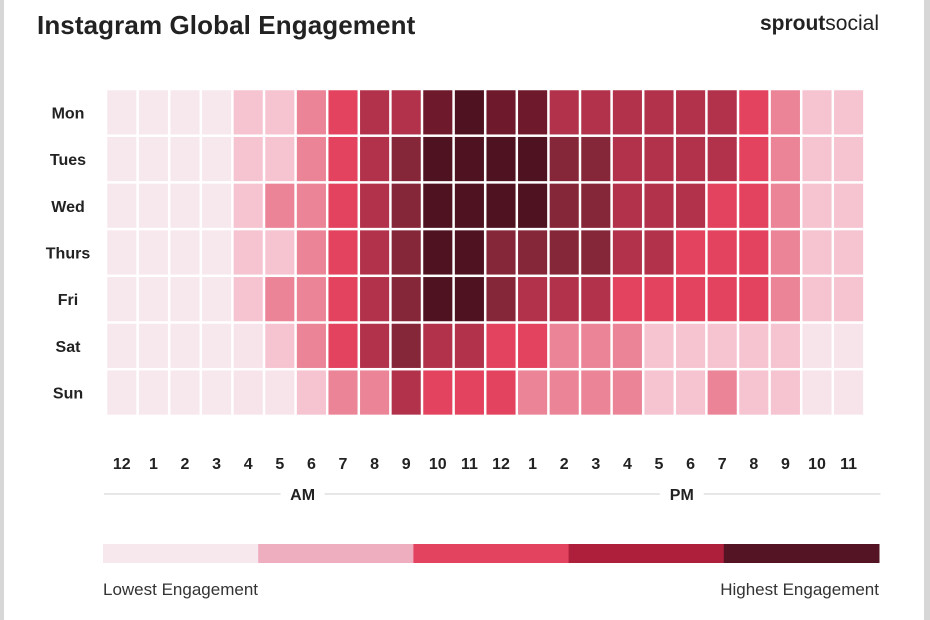 The image size is (930, 620). I want to click on group-label-am: AM, so click(302, 495).